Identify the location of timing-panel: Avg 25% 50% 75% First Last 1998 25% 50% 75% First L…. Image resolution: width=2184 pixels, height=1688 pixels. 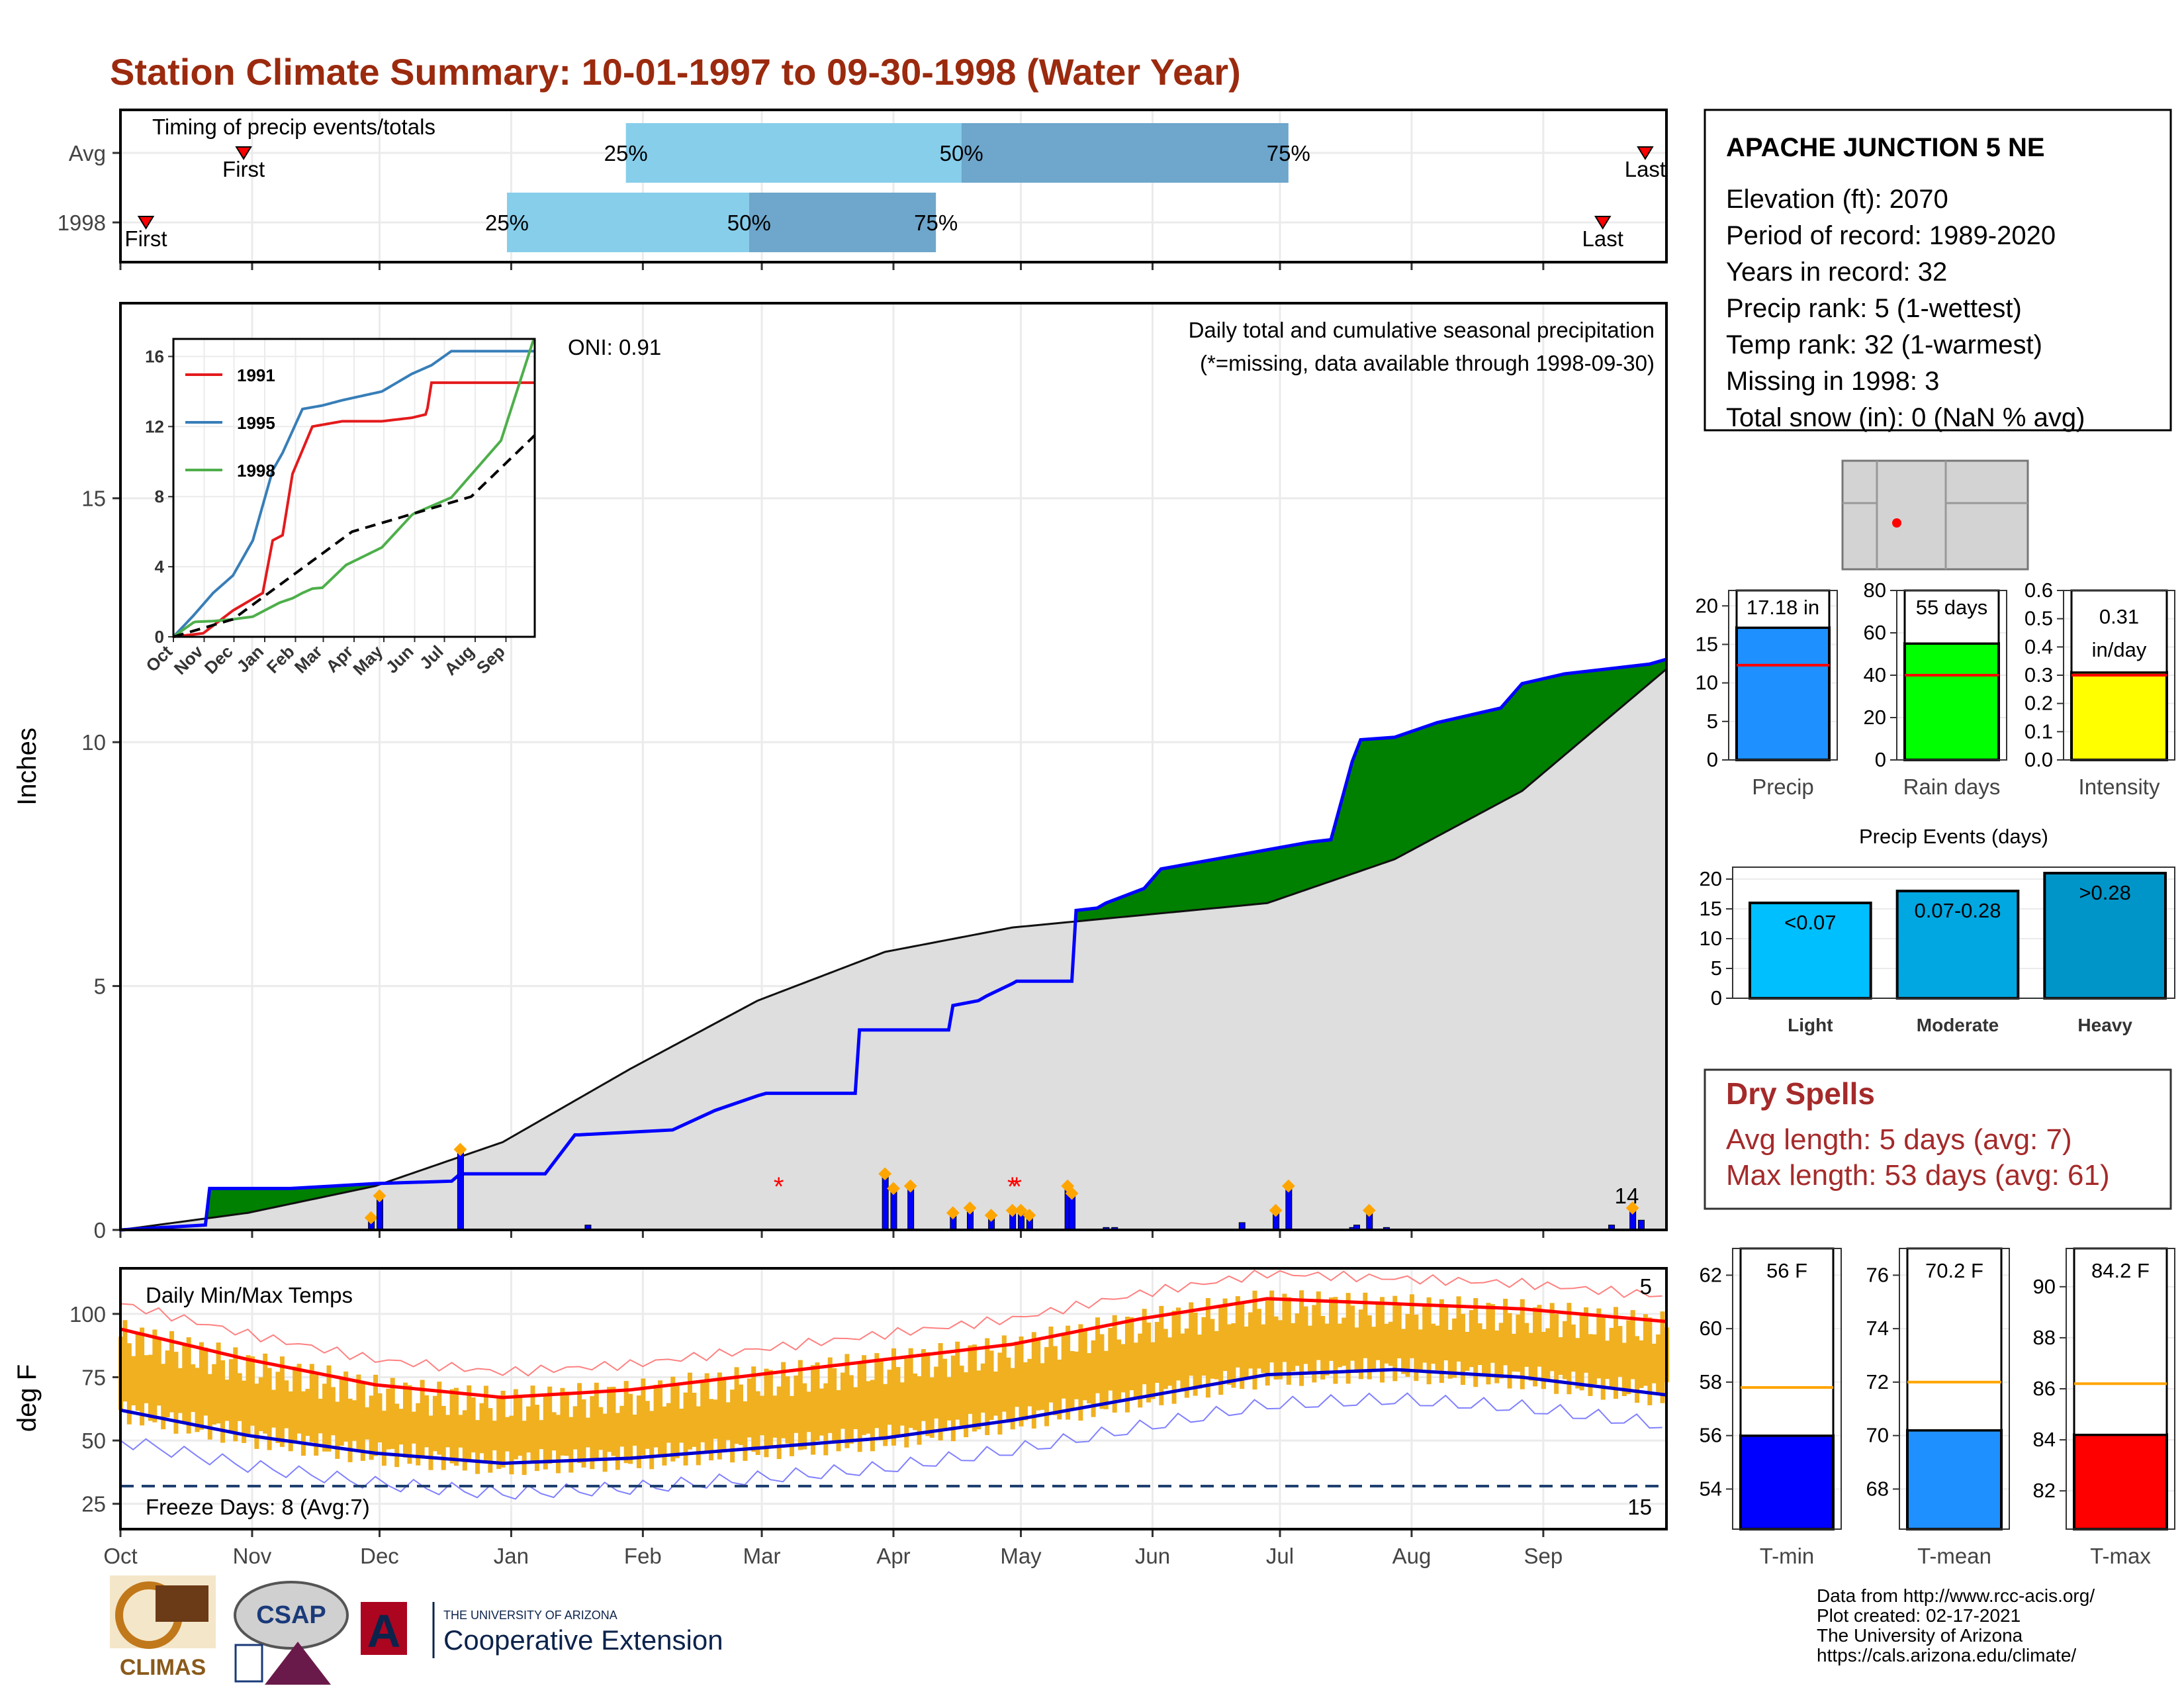
(863, 189).